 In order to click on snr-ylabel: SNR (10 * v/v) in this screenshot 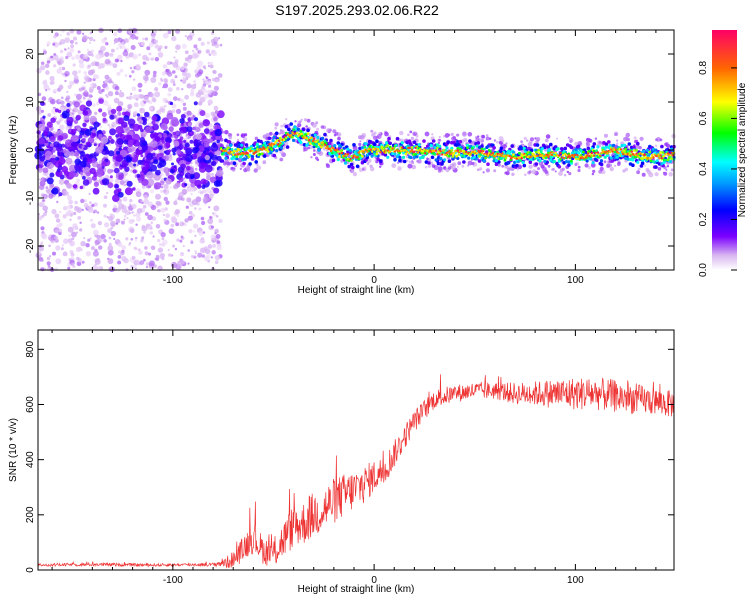, I will do `click(13, 450)`.